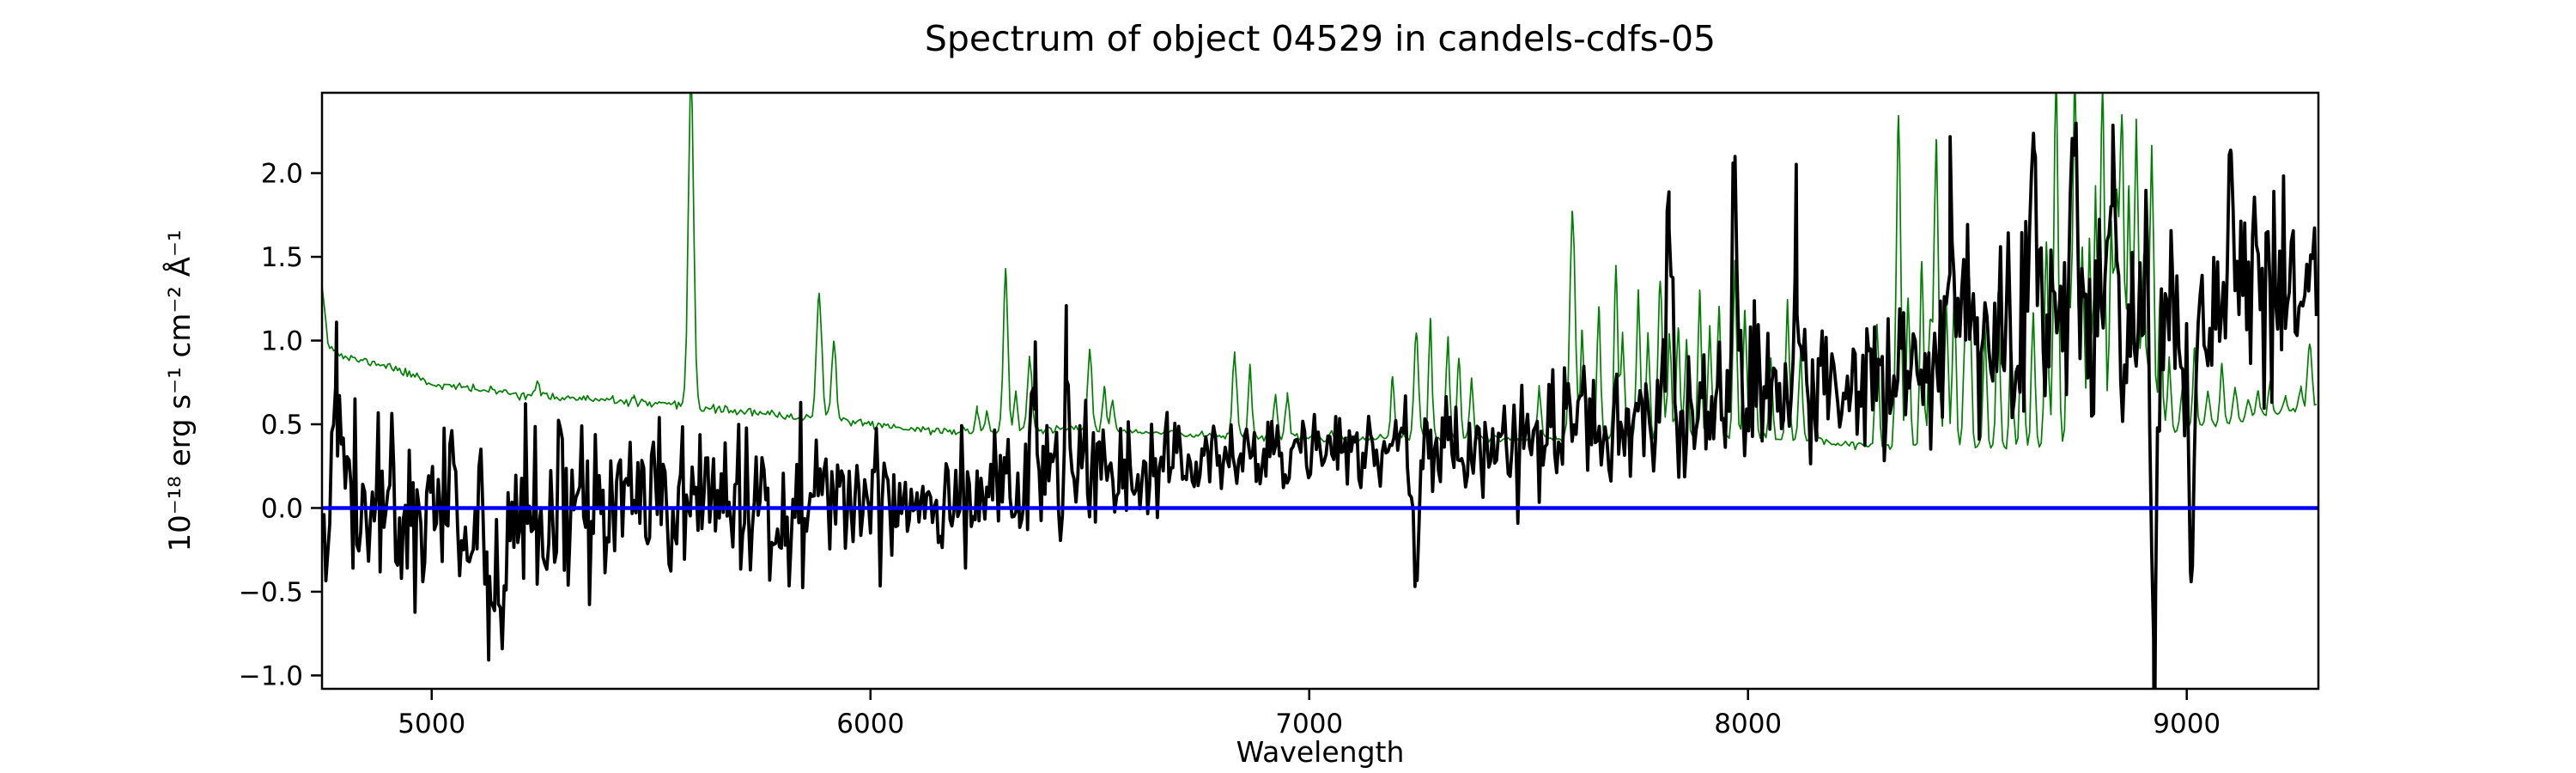 This screenshot has width=2576, height=773. I want to click on x-tick-label: 8000, so click(1748, 724).